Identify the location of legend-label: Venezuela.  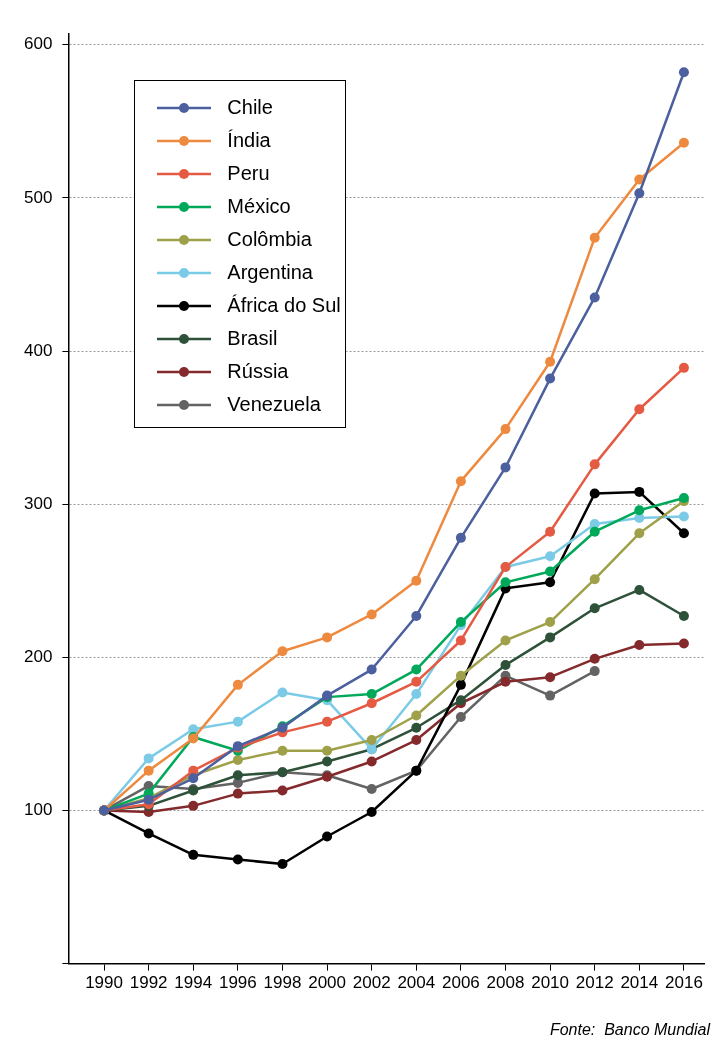
(274, 404).